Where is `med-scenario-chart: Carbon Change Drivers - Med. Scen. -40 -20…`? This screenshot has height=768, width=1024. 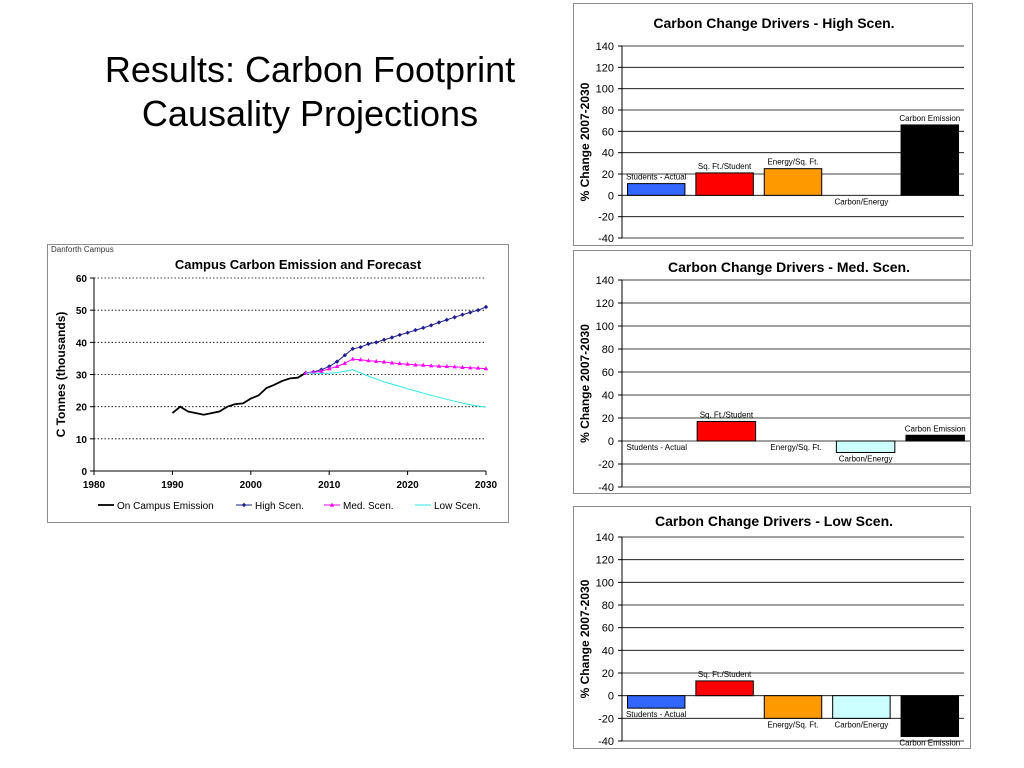 med-scenario-chart: Carbon Change Drivers - Med. Scen. -40 -20… is located at coordinates (774, 376).